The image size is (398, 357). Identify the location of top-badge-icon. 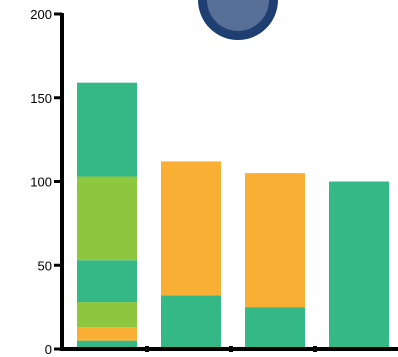
(238, 20).